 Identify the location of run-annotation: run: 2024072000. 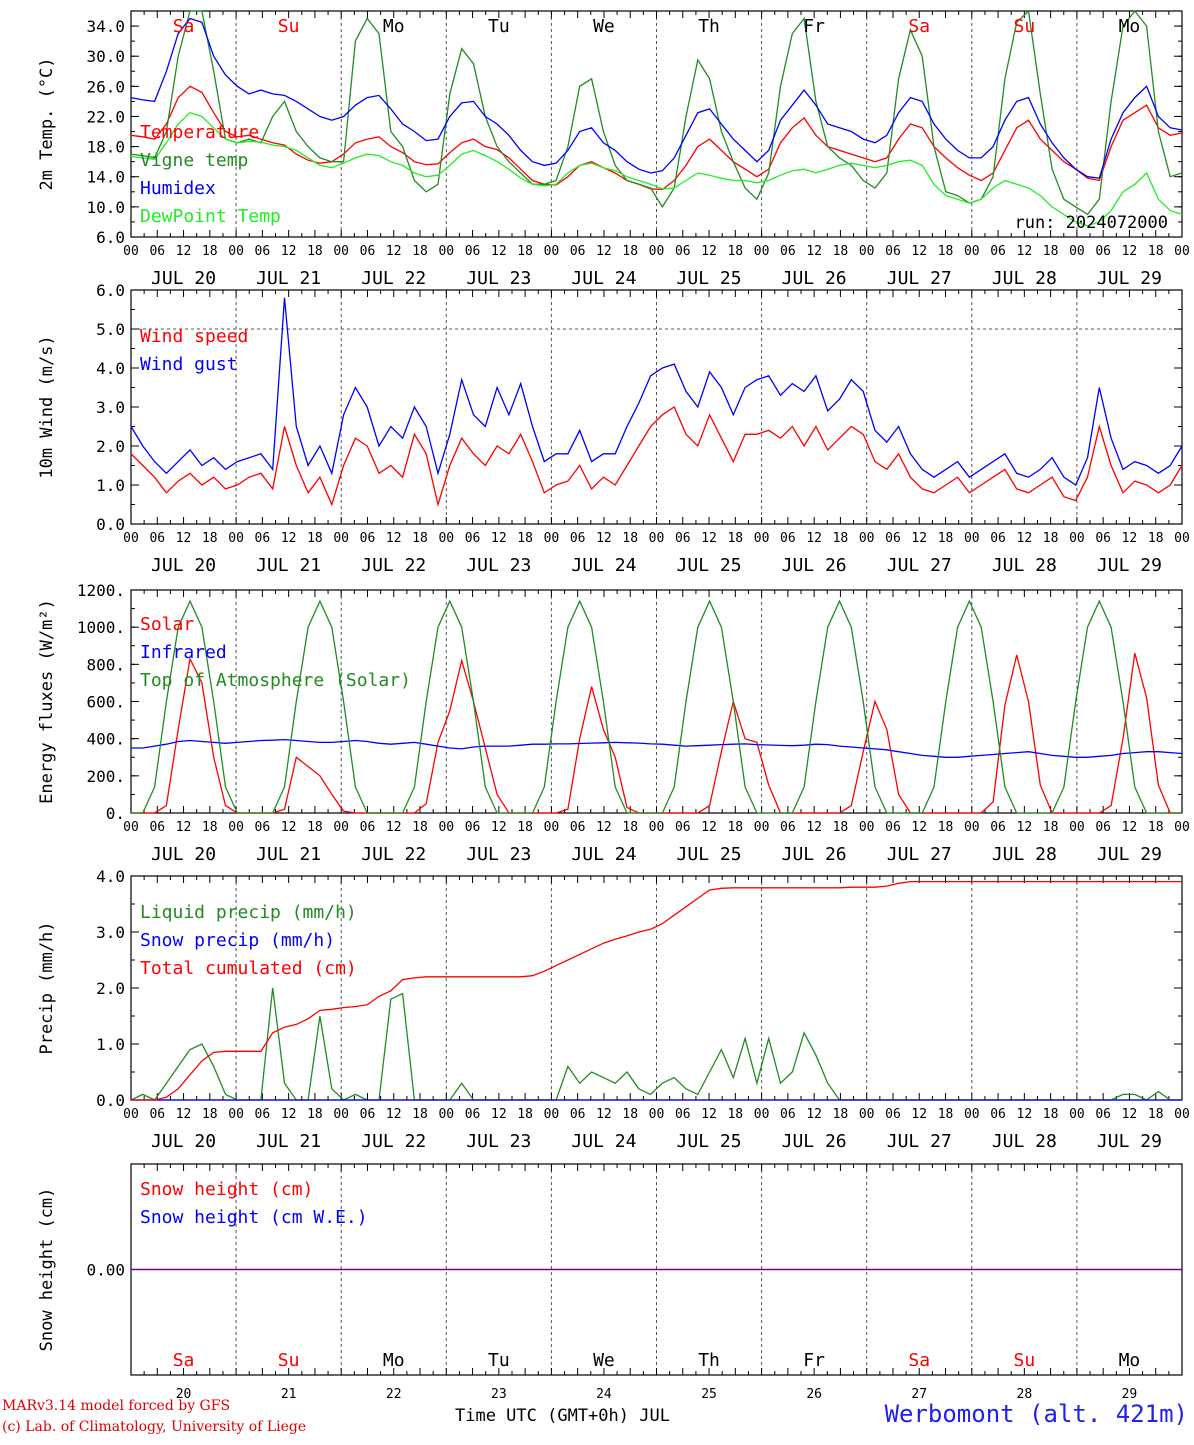
(1091, 223).